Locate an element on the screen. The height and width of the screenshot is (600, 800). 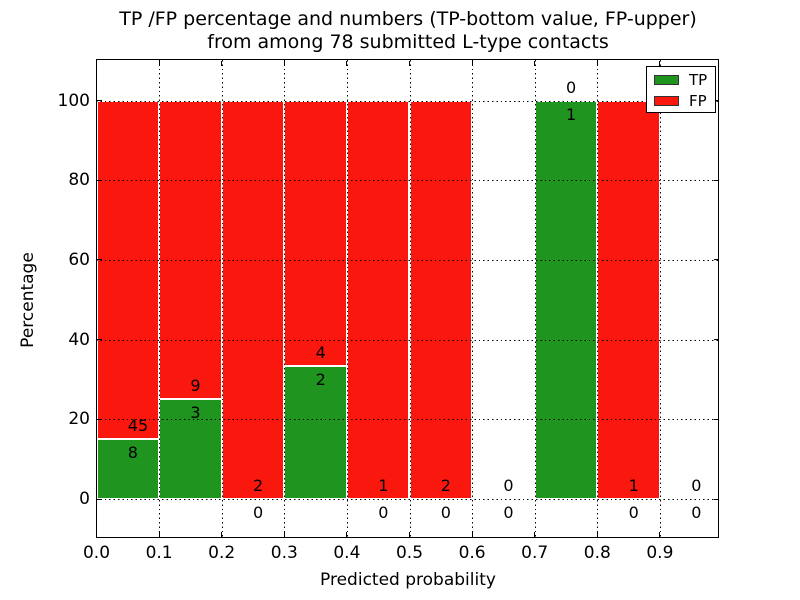
y-tick-label: 100 is located at coordinates (73, 100).